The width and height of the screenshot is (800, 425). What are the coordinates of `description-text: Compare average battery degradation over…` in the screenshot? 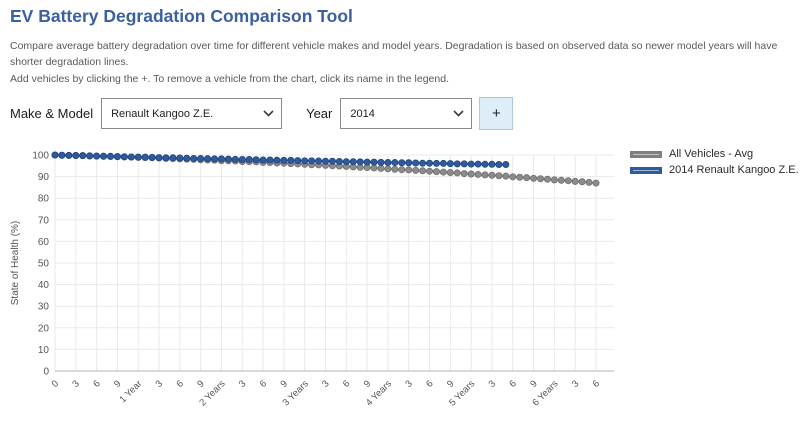 It's located at (394, 54).